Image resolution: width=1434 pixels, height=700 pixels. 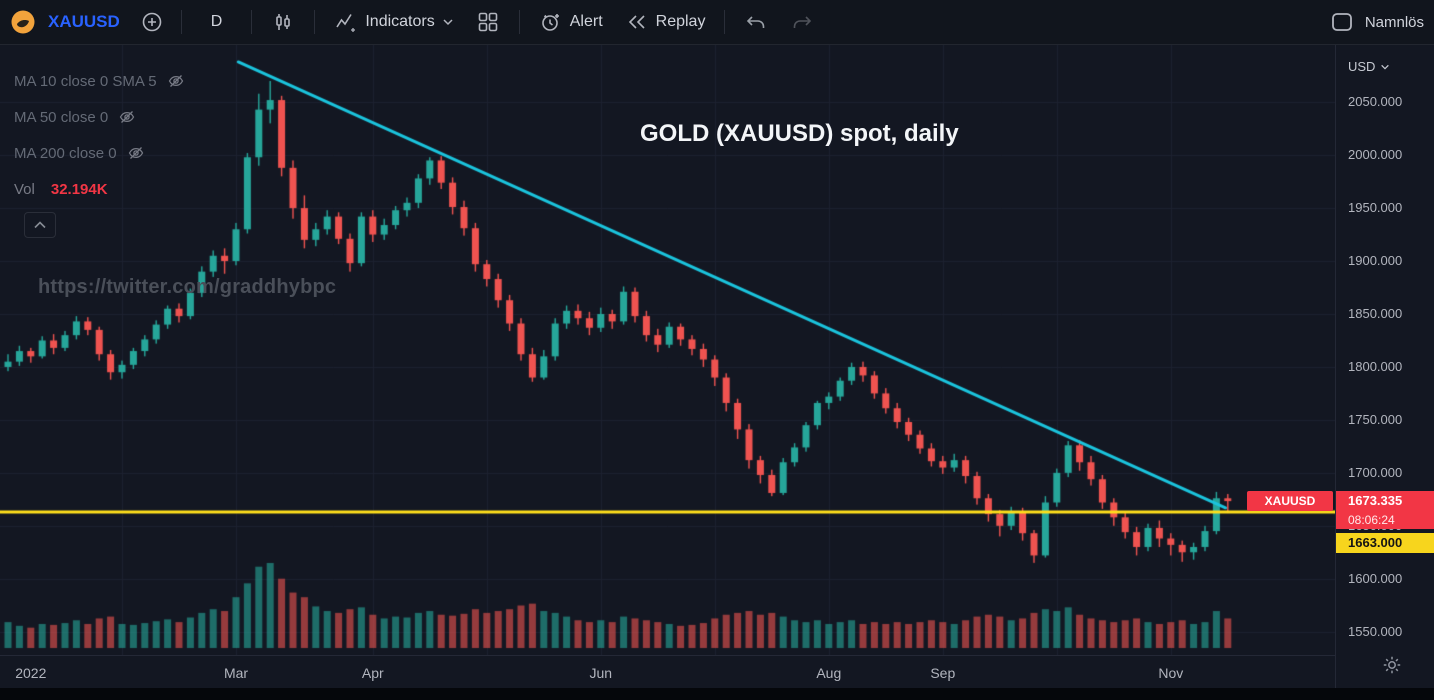 What do you see at coordinates (236, 673) in the screenshot?
I see `time-axis-label: Mar` at bounding box center [236, 673].